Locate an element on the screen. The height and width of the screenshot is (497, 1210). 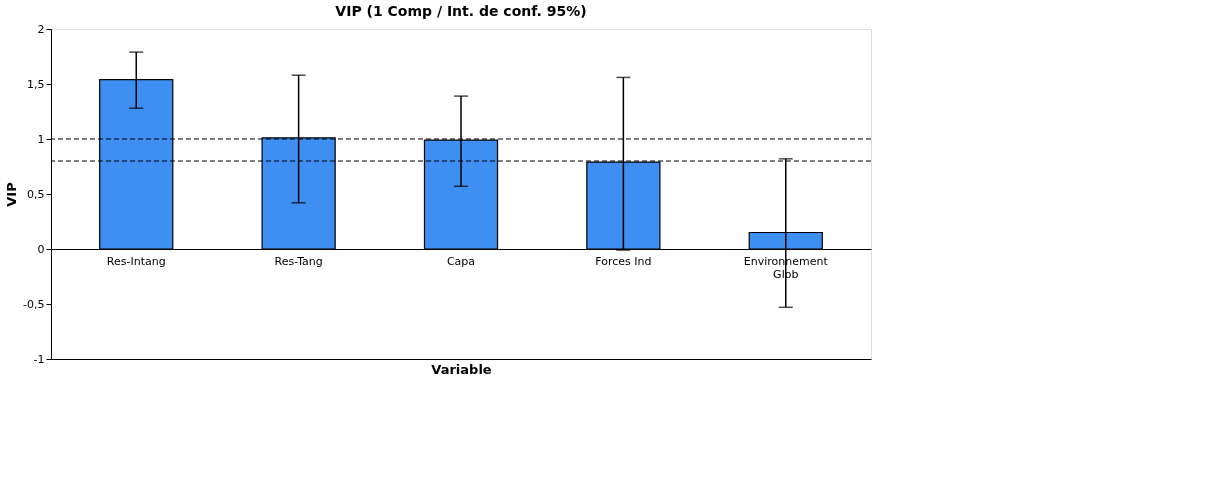
y-tick-label: 0 is located at coordinates (41, 249).